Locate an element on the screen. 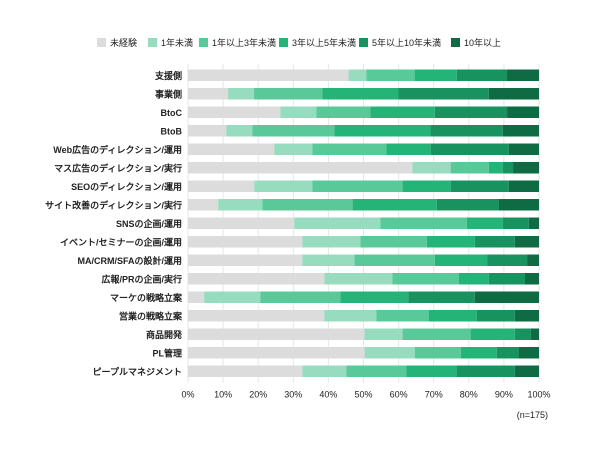 This screenshot has width=590, height=458. x-tick-label: 40% is located at coordinates (328, 395).